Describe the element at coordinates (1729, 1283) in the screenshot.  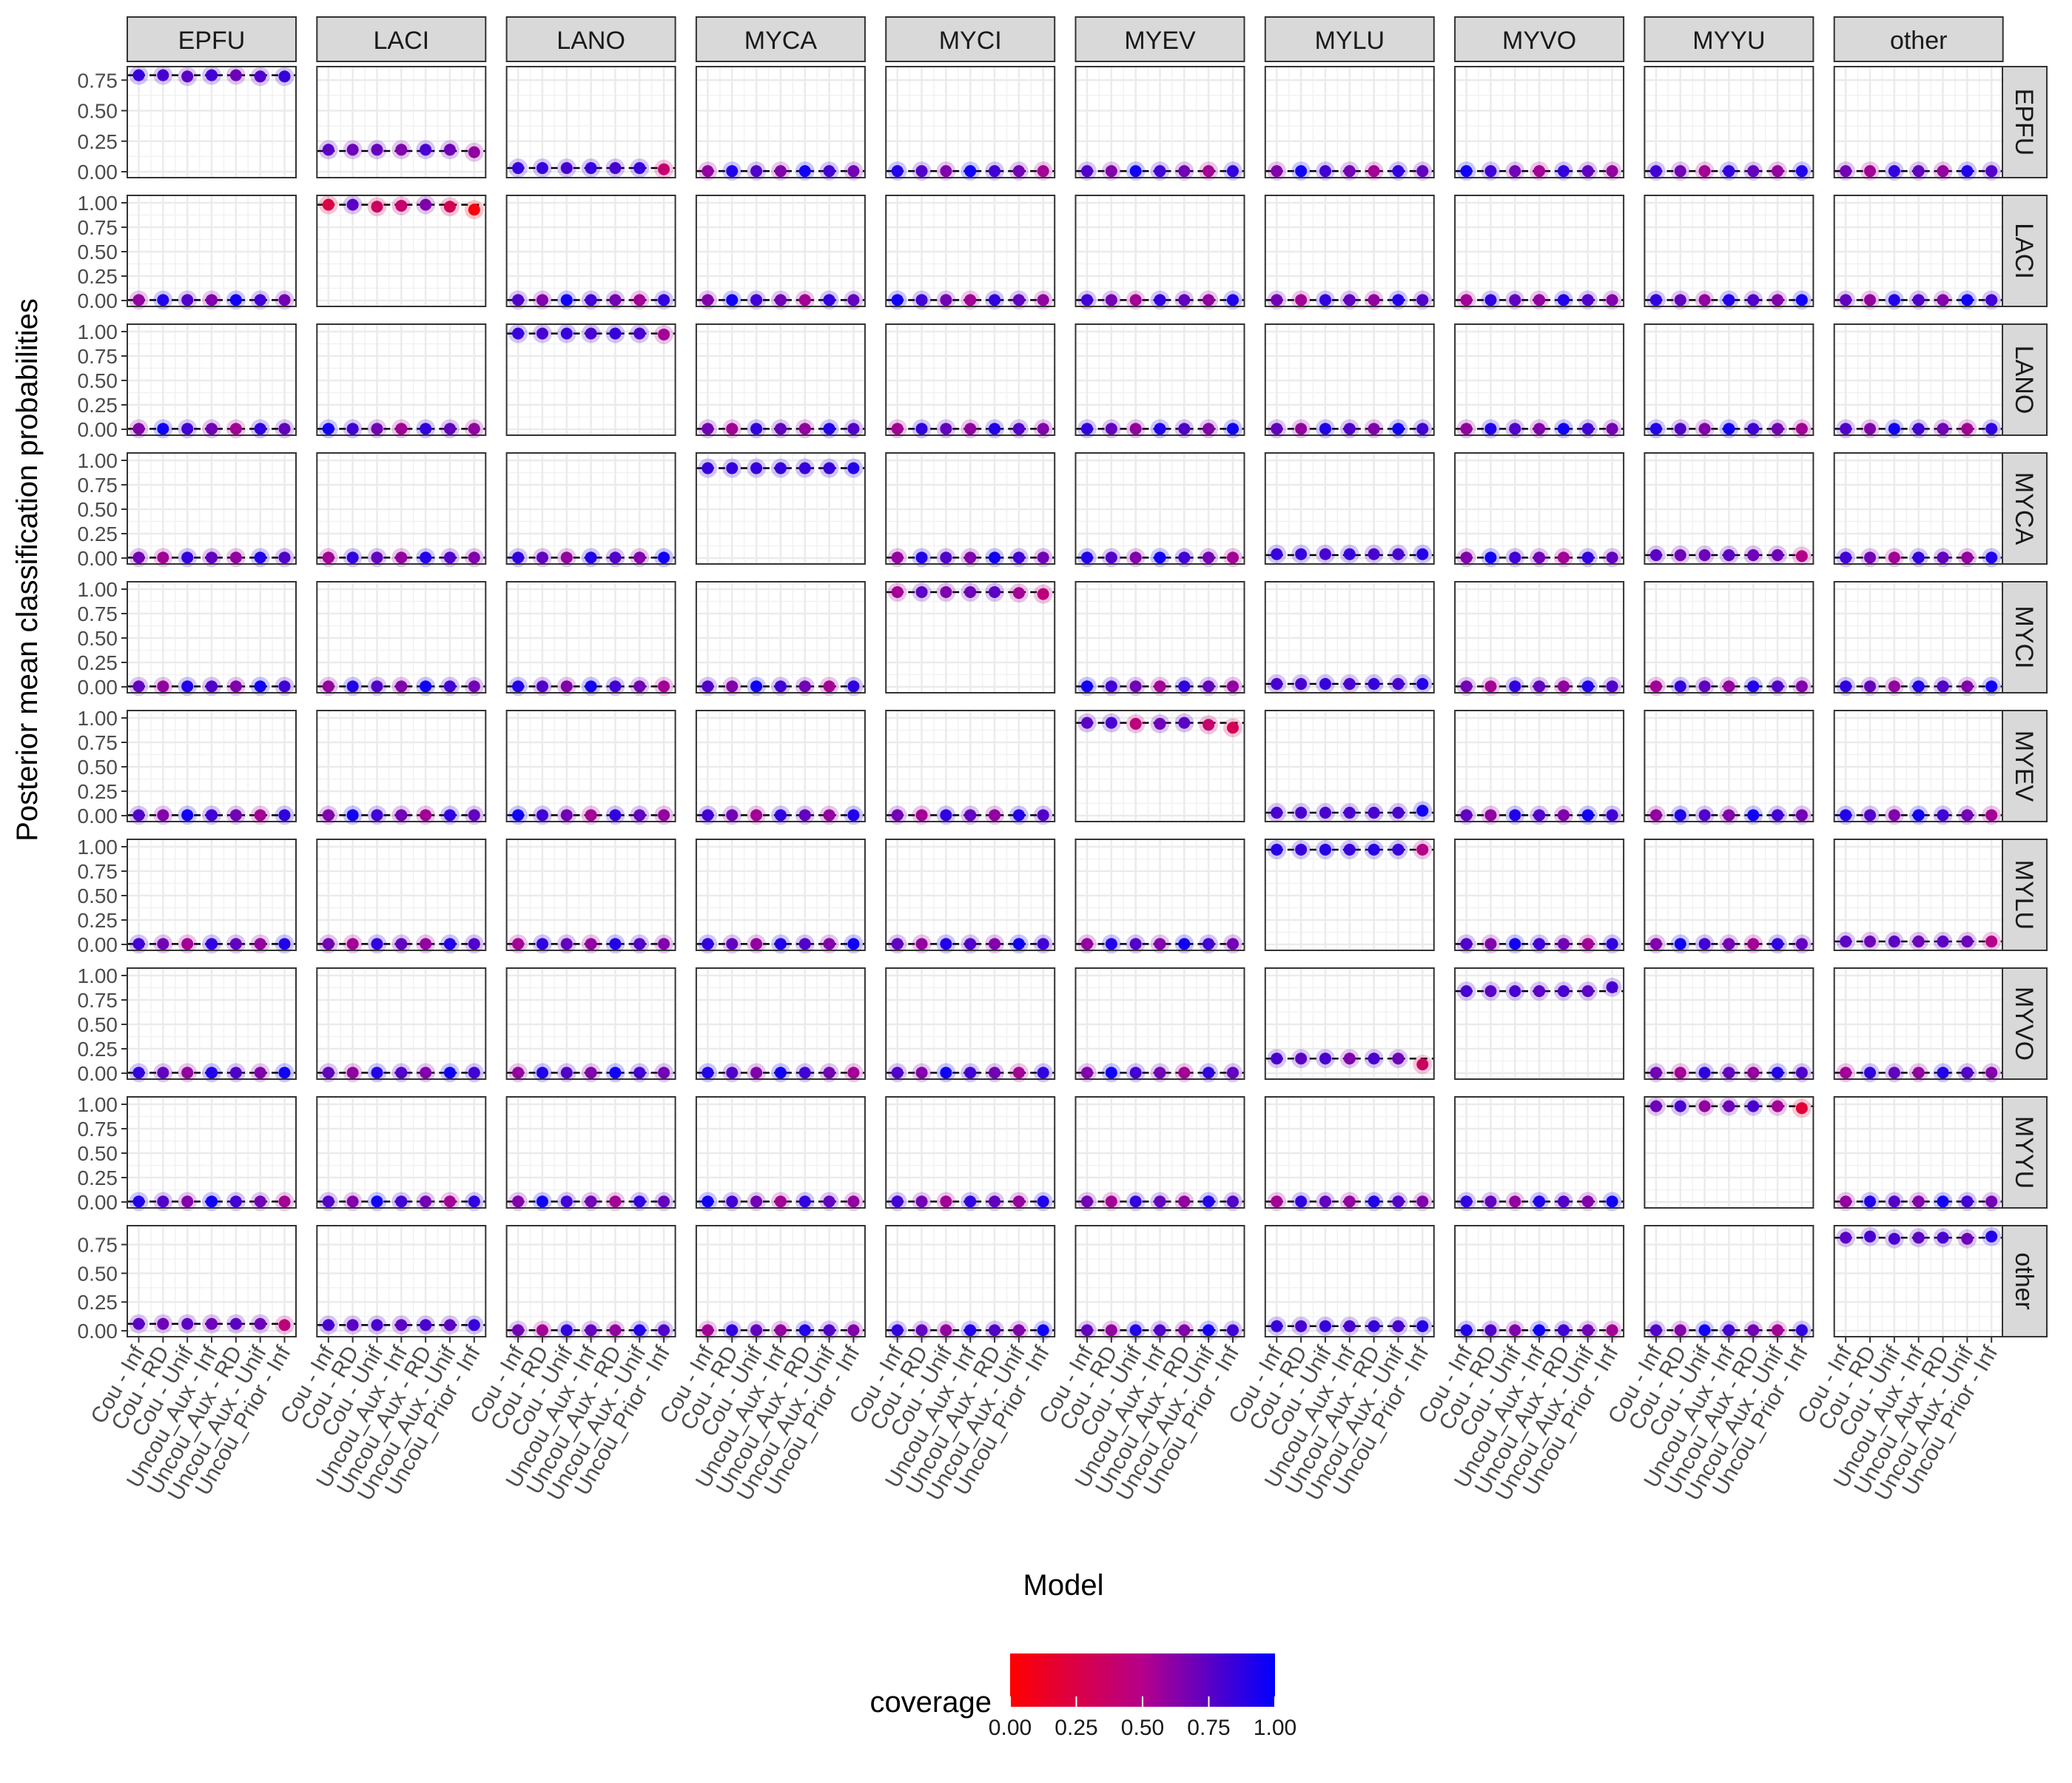
I see `panel-other-myyu` at that location.